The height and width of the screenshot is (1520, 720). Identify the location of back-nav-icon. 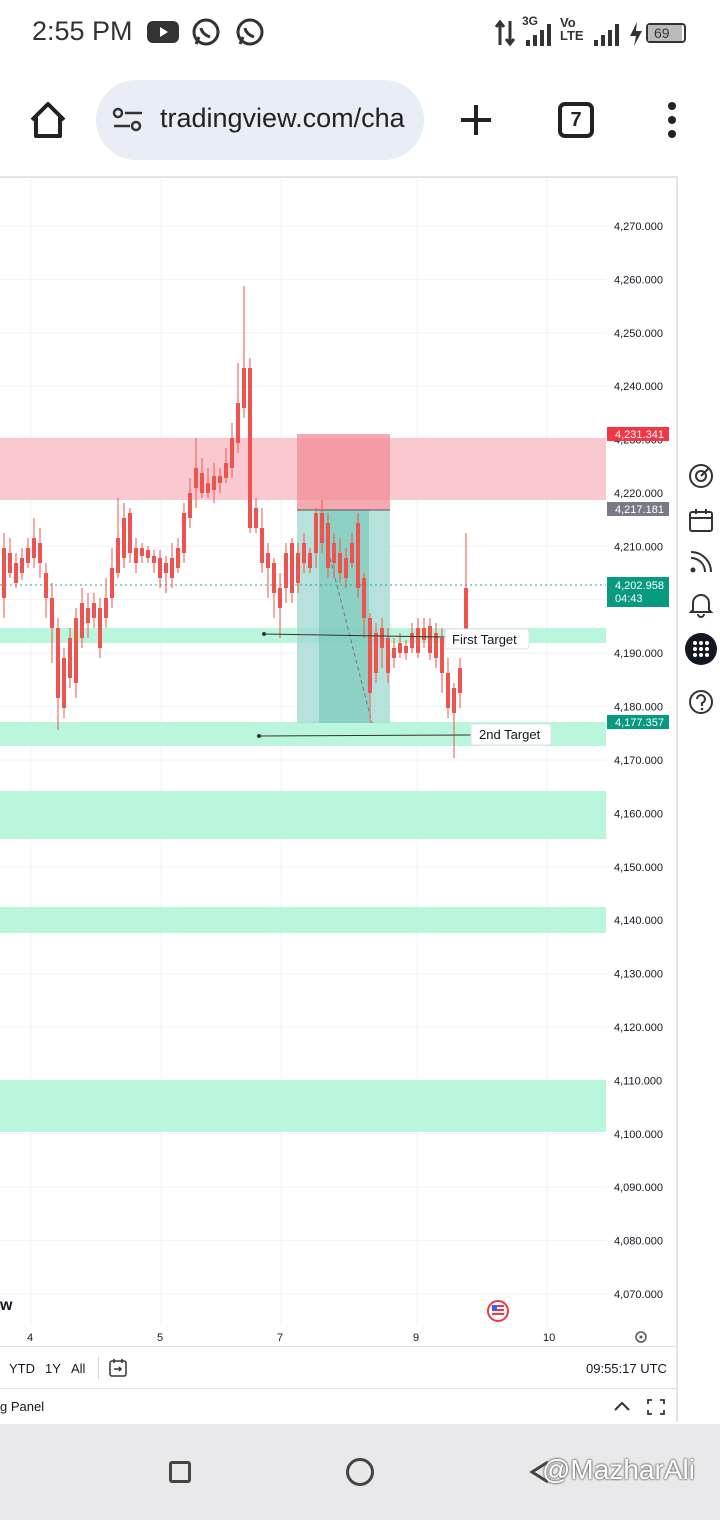
(539, 1472).